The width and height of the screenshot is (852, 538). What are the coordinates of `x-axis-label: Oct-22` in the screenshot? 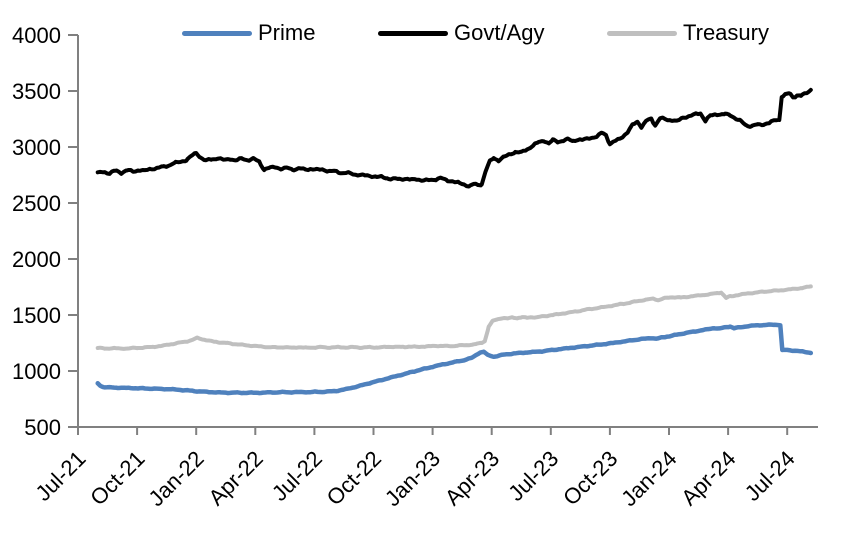 It's located at (354, 478).